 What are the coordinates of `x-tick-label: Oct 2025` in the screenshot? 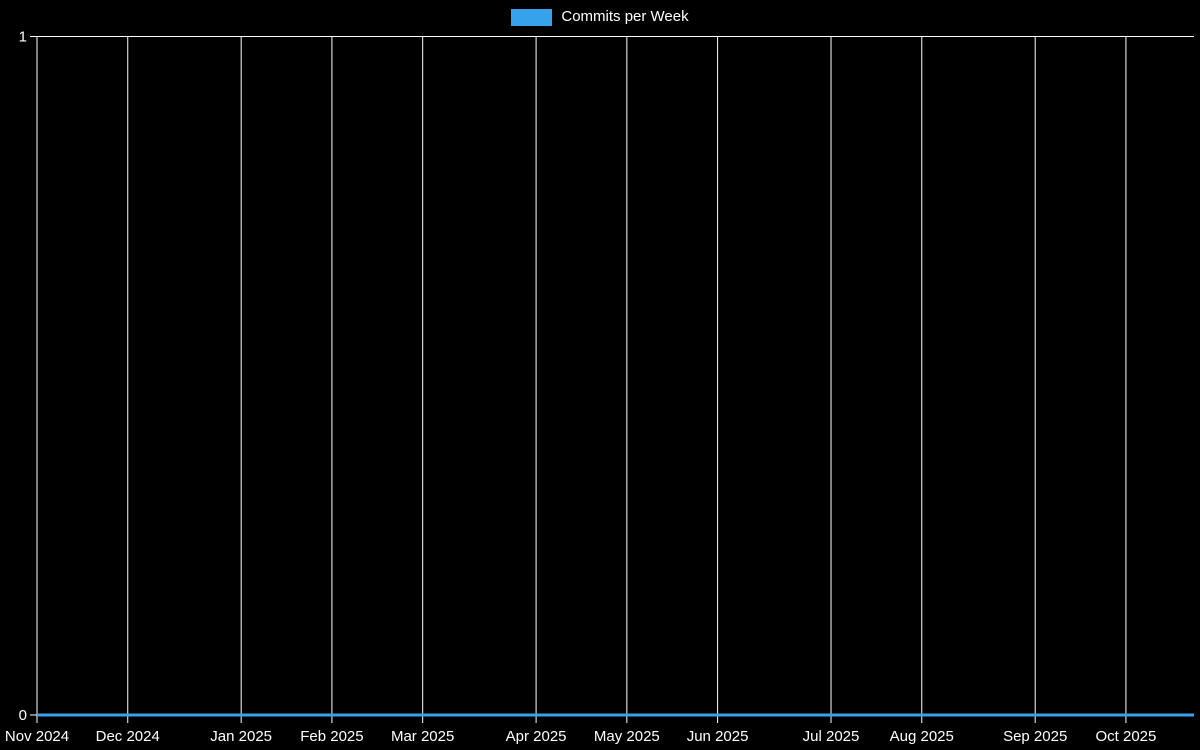 It's located at (1126, 736).